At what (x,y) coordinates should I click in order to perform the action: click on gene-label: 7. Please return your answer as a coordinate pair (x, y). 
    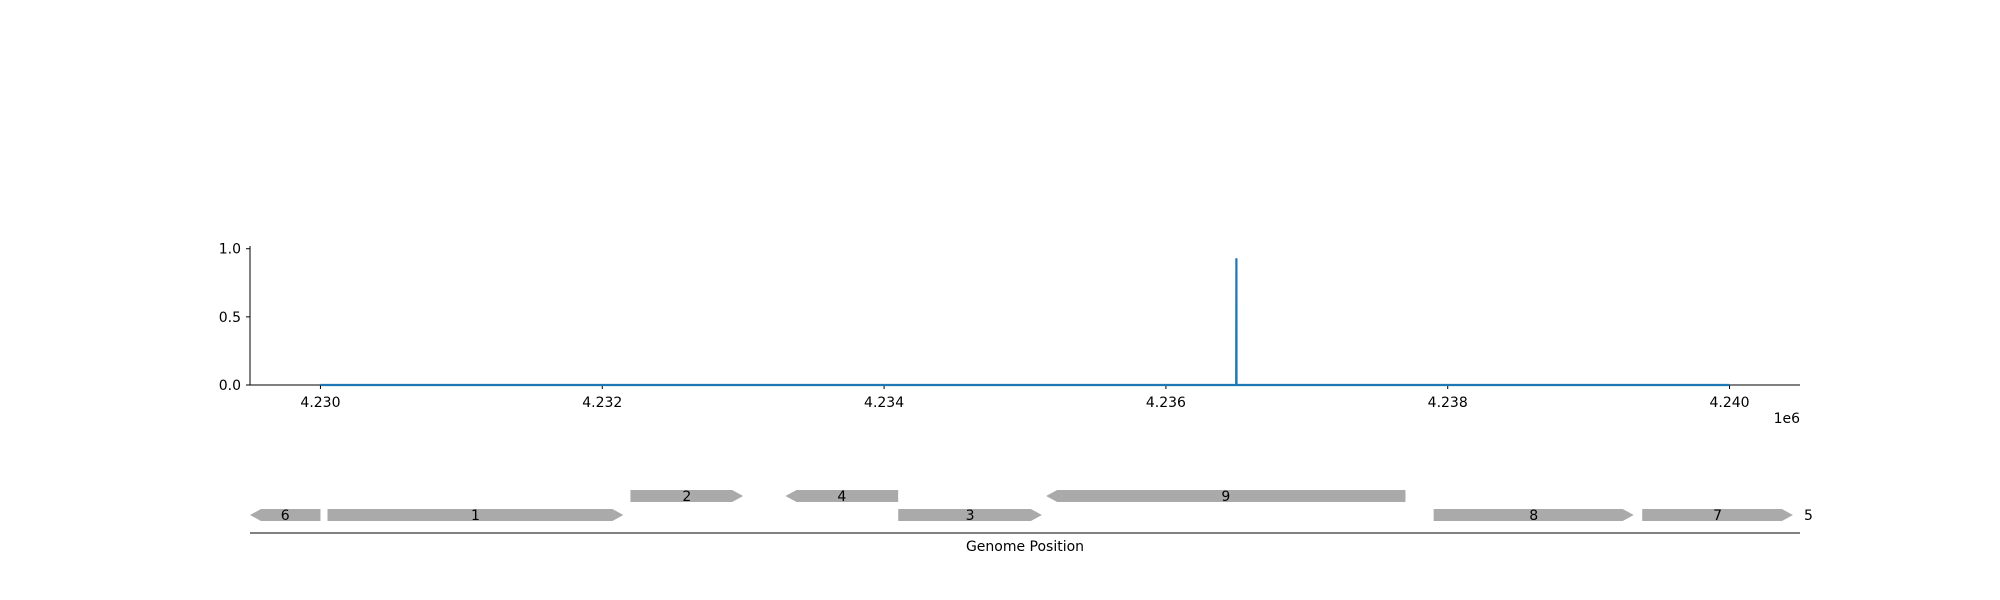
    Looking at the image, I should click on (1717, 516).